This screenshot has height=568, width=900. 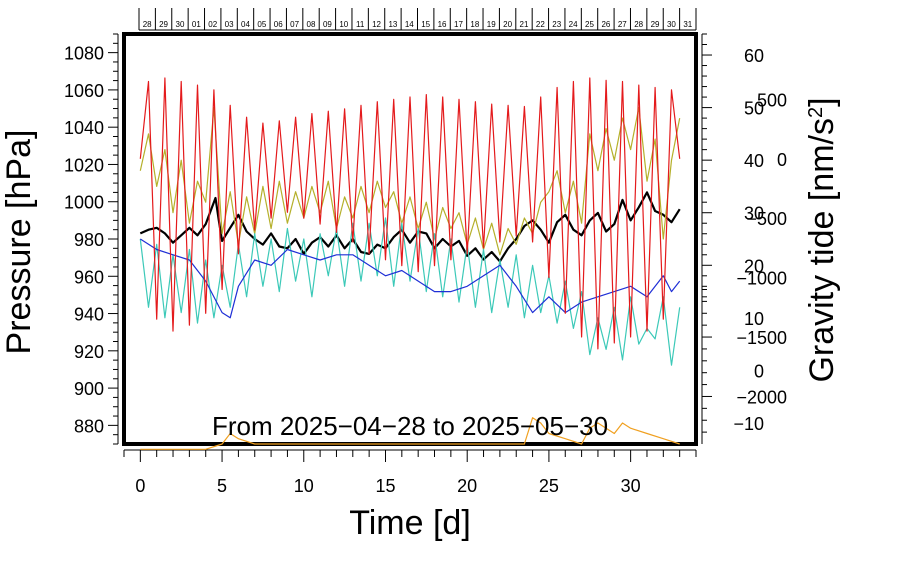 I want to click on y-left-tick-label: 1020, so click(x=84, y=165).